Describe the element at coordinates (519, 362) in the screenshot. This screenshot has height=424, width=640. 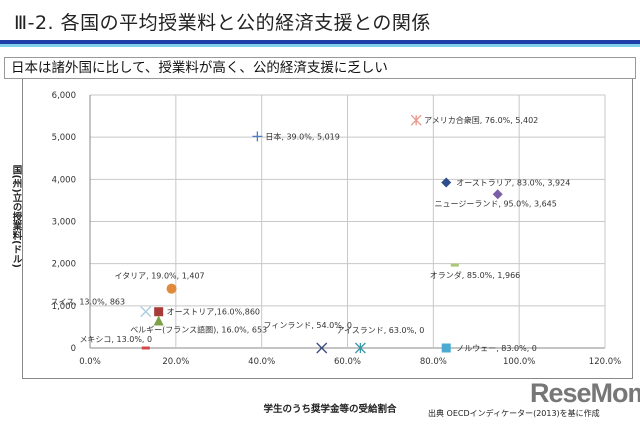
I see `x-tick-label: 100.0%` at that location.